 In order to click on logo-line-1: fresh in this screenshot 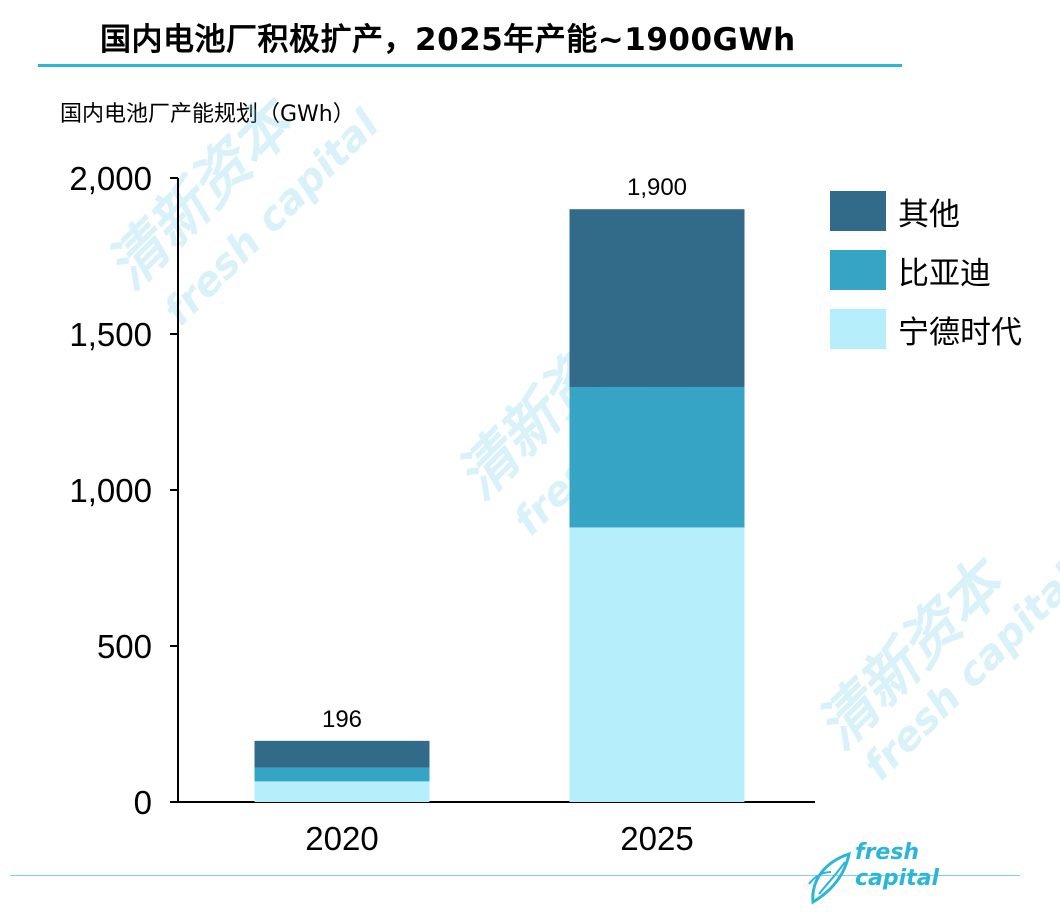, I will do `click(887, 852)`.